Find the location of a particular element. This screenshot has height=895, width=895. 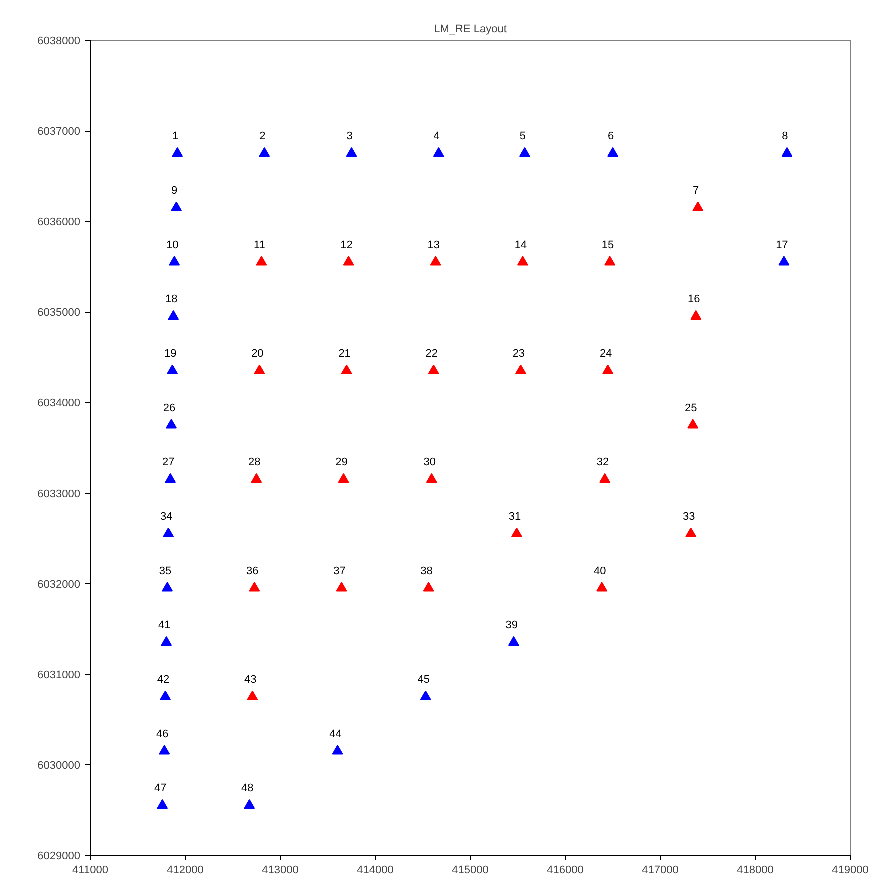

annotation: 40 is located at coordinates (600, 571).